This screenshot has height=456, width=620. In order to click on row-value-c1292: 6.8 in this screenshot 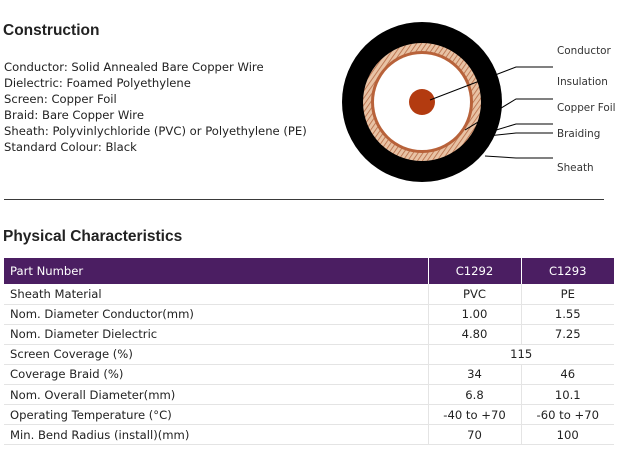, I will do `click(474, 395)`.